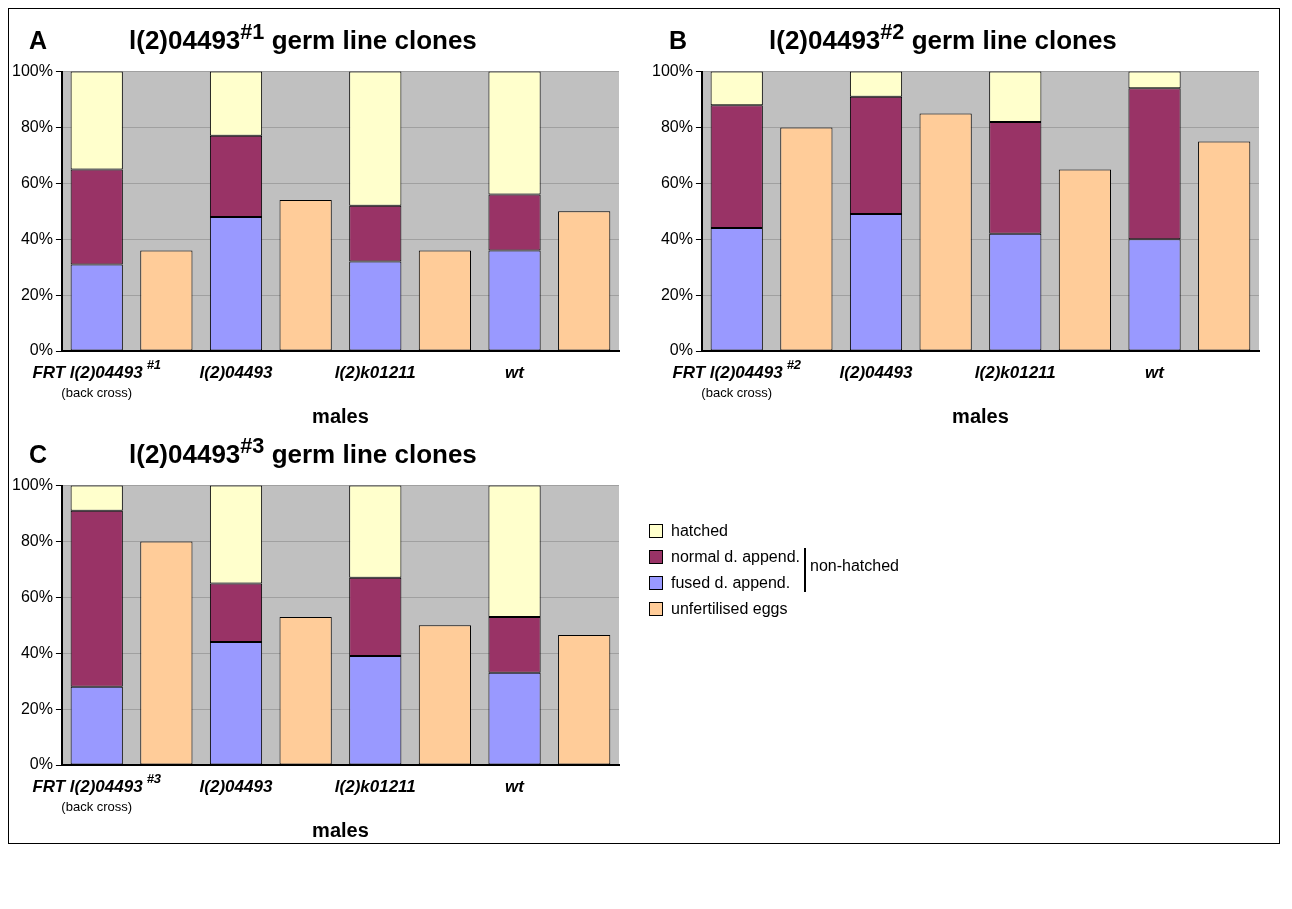  What do you see at coordinates (735, 557) in the screenshot?
I see `legend-label: normal d. append.` at bounding box center [735, 557].